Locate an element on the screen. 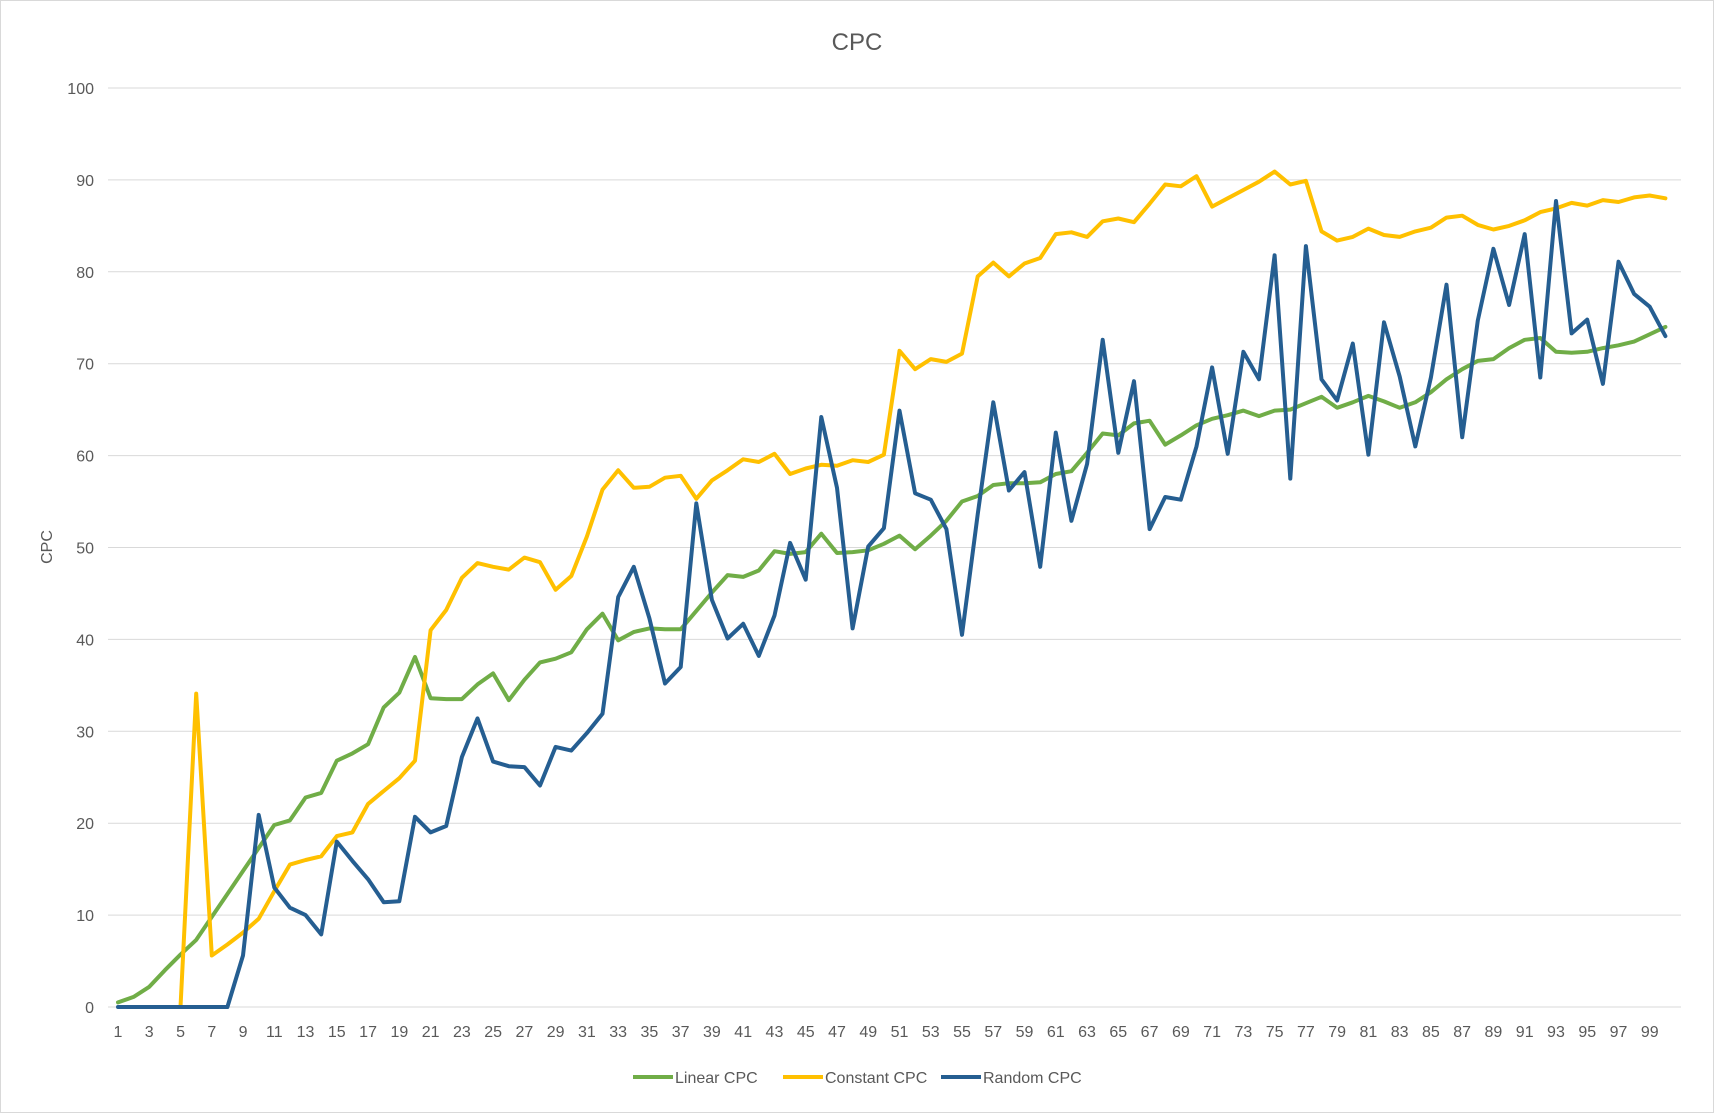  x-tick-label: 67 is located at coordinates (1150, 1032).